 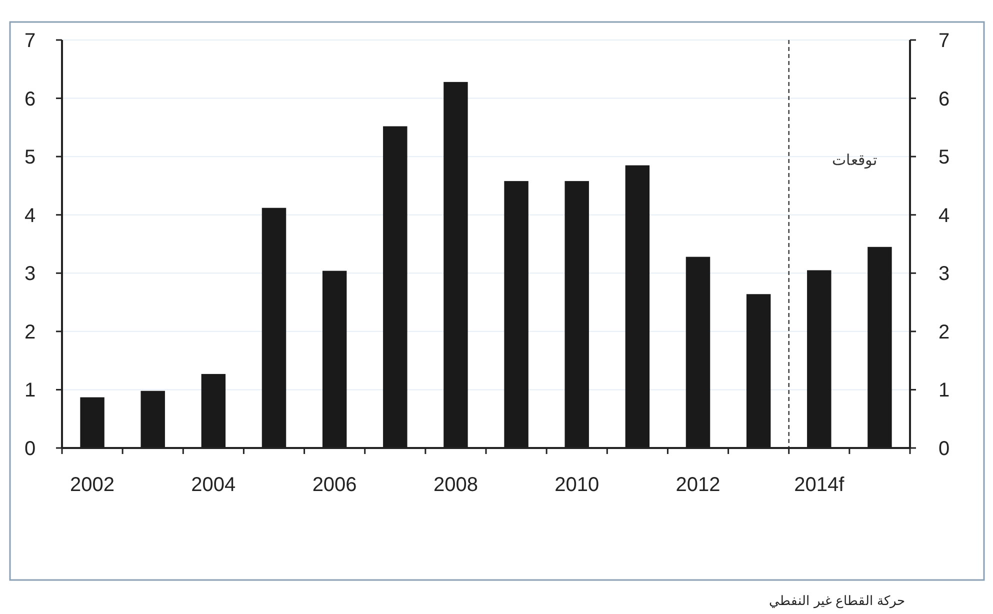 What do you see at coordinates (30, 99) in the screenshot?
I see `y-tick-label: 6` at bounding box center [30, 99].